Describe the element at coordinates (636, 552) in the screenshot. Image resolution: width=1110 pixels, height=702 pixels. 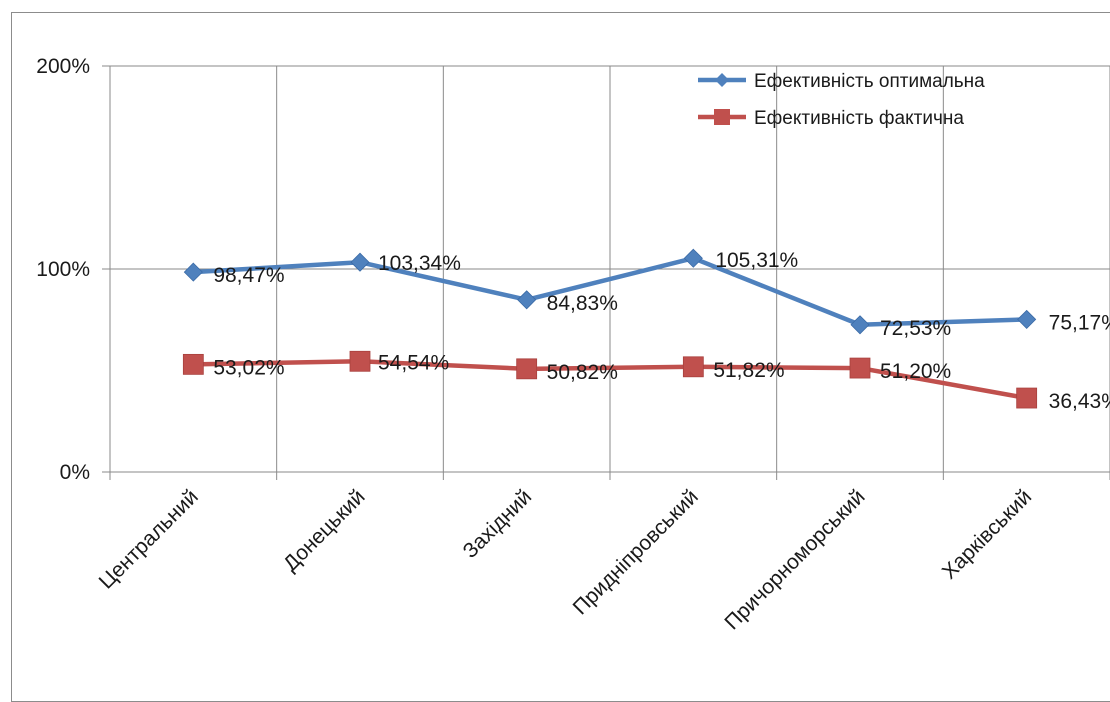
I see `x-category-label: Придніпровський` at that location.